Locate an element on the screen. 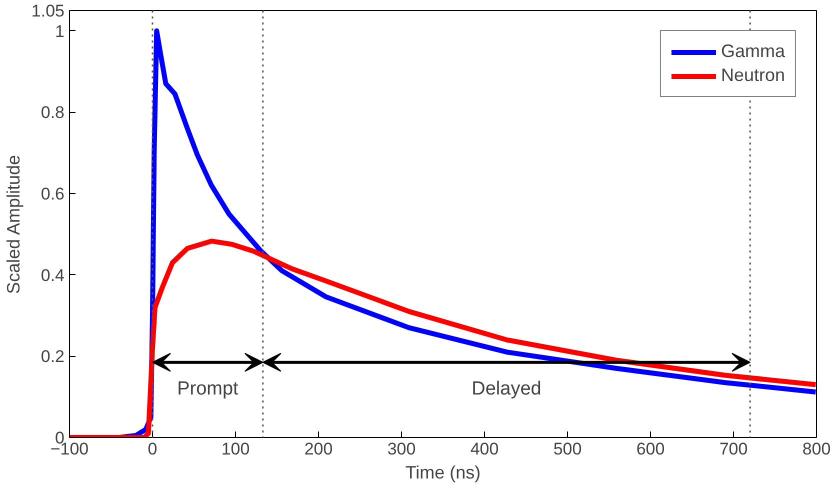 The height and width of the screenshot is (492, 836). legend-label: Neutron is located at coordinates (752, 75).